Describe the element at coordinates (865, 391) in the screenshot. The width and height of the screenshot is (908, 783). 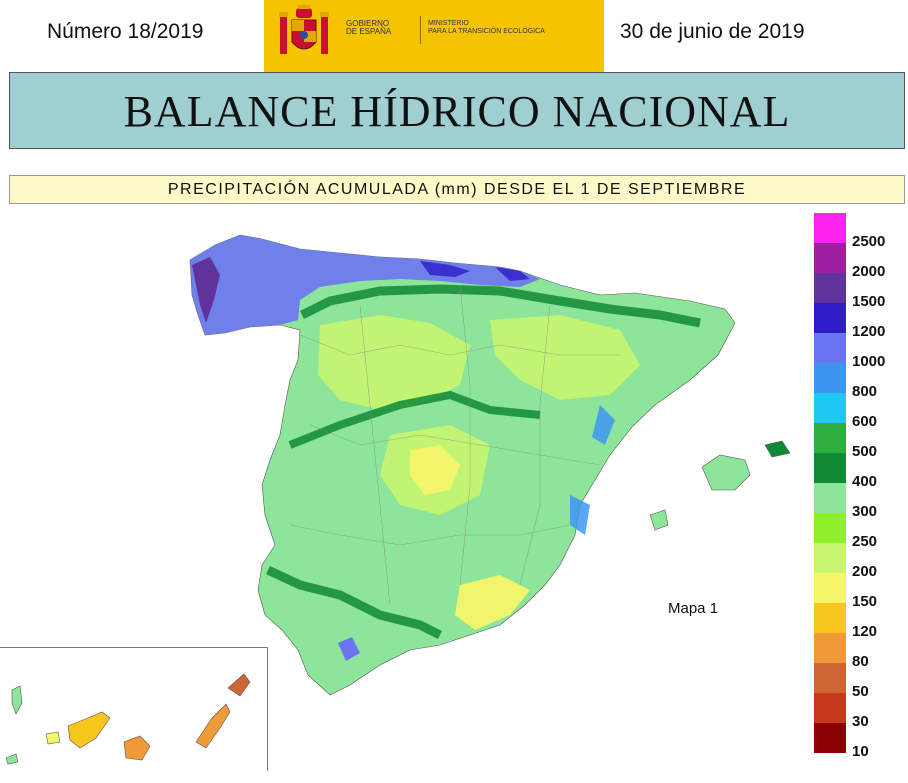
I see `legend-label: 800` at that location.